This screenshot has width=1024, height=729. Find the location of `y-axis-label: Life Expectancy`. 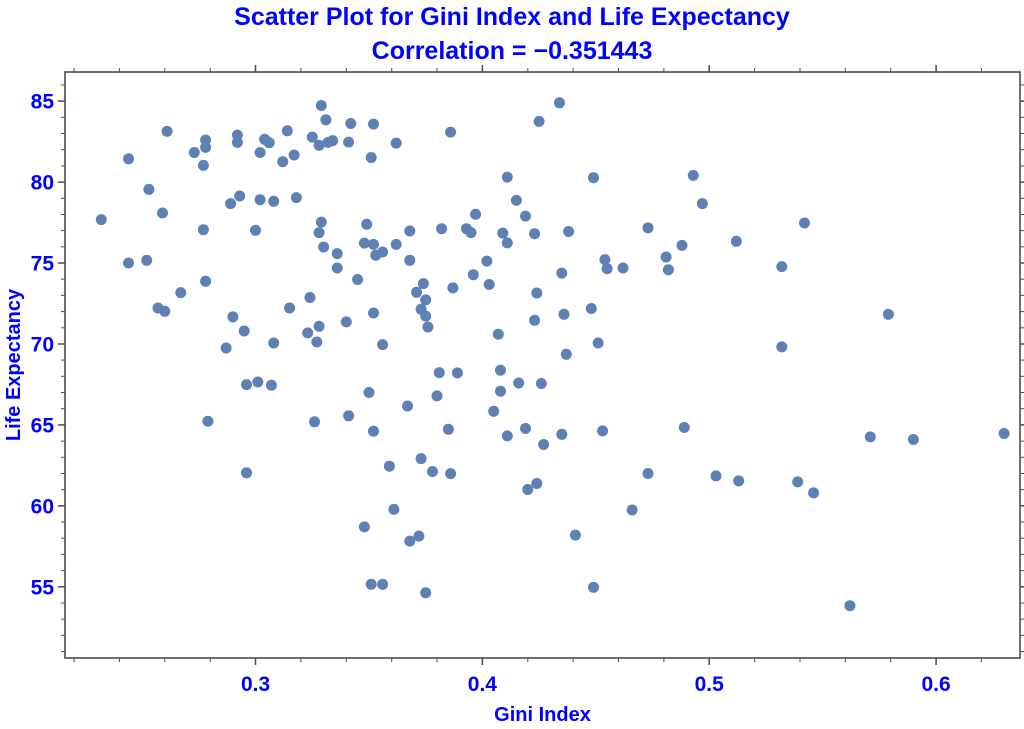

y-axis-label: Life Expectancy is located at coordinates (14, 364).